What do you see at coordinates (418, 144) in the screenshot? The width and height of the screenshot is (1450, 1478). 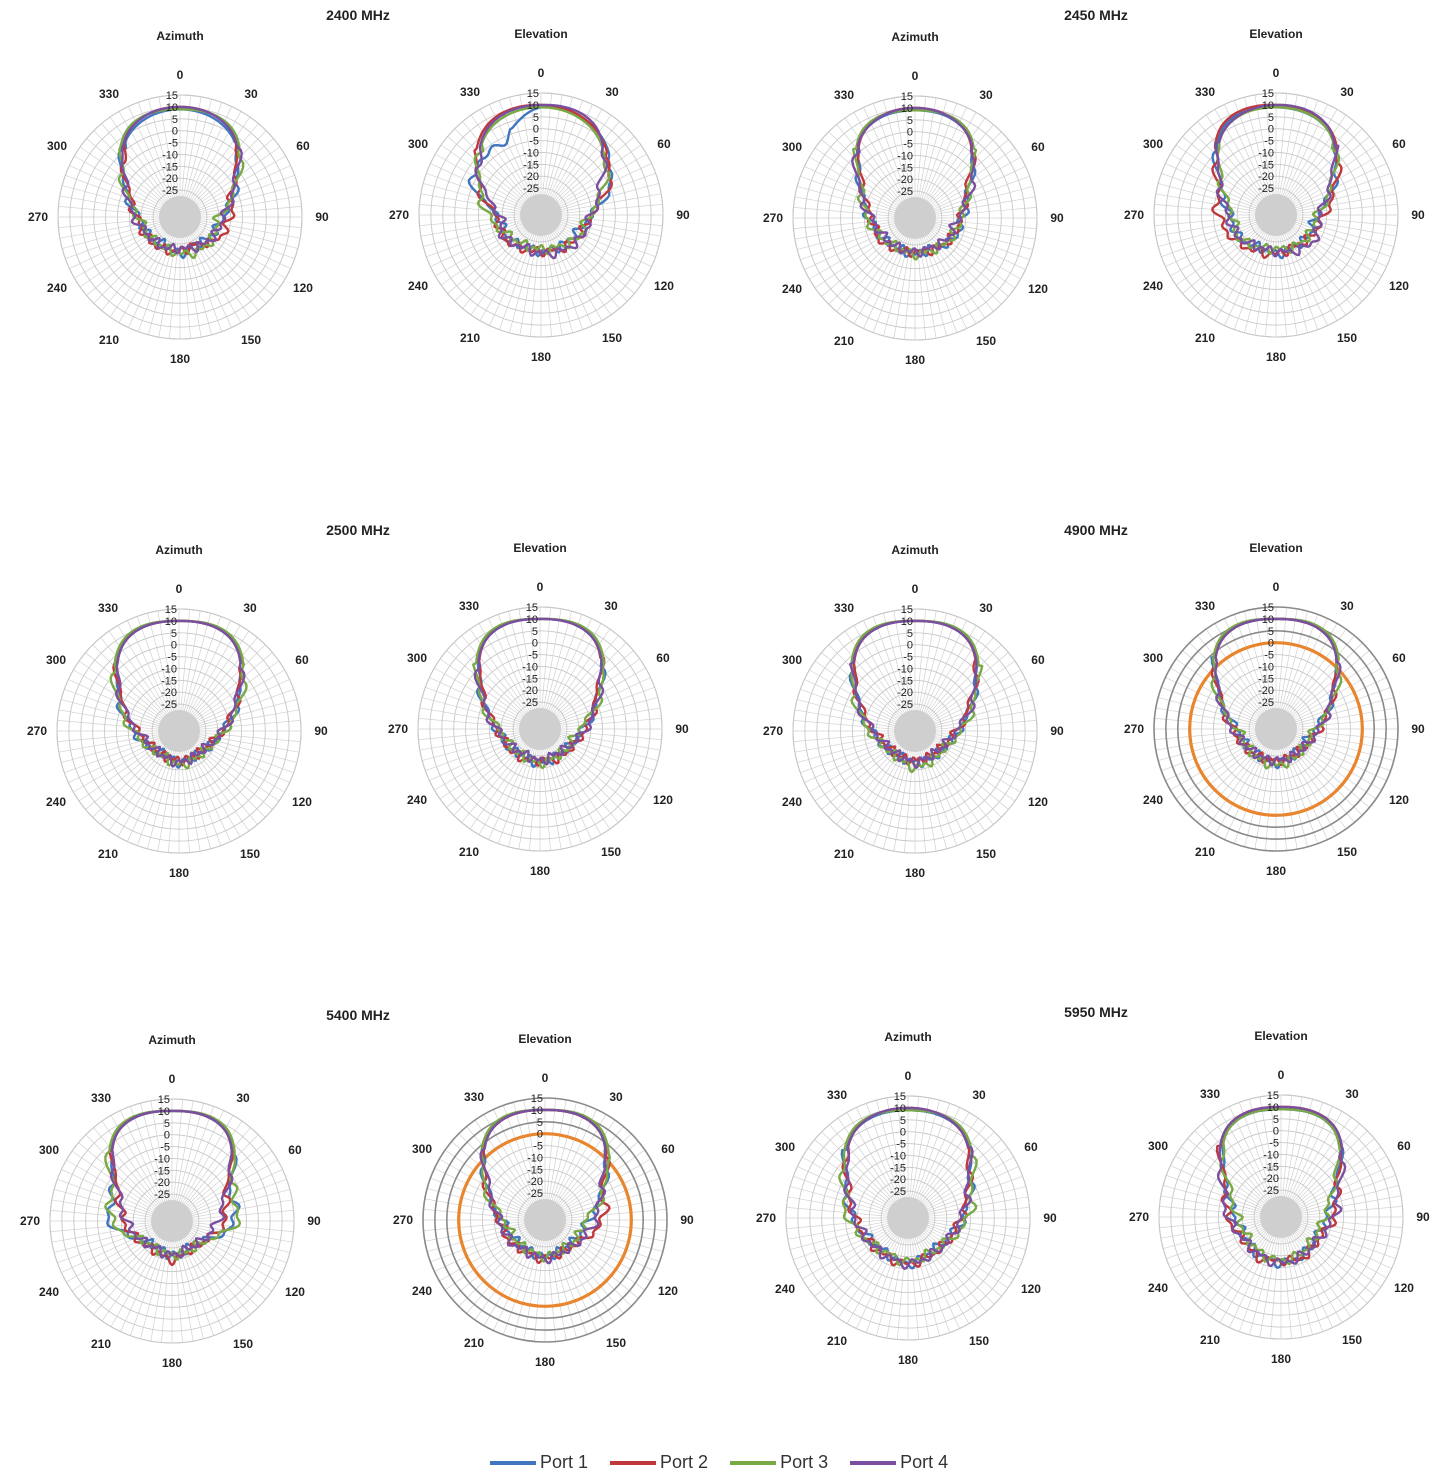 I see `angle-tick-label: 300` at bounding box center [418, 144].